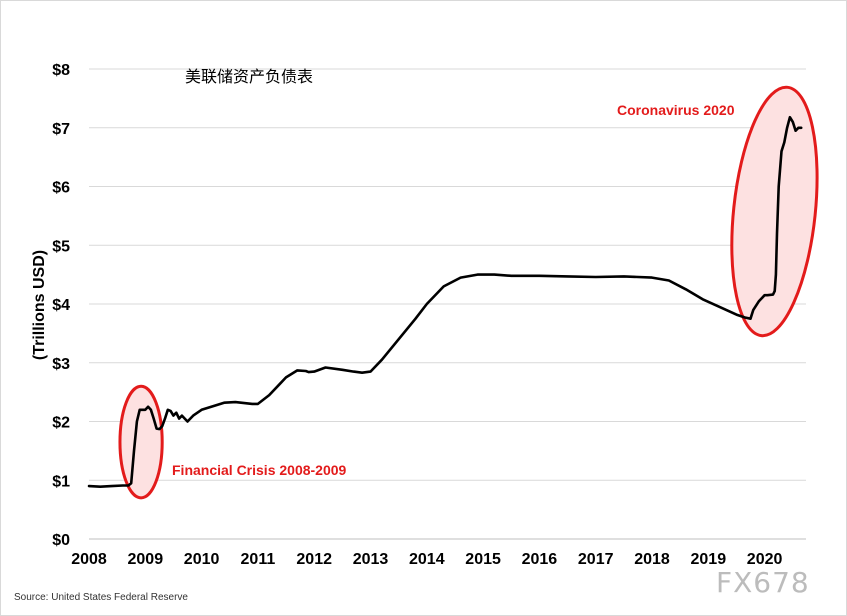  I want to click on y-tick-label: $7, so click(61, 129).